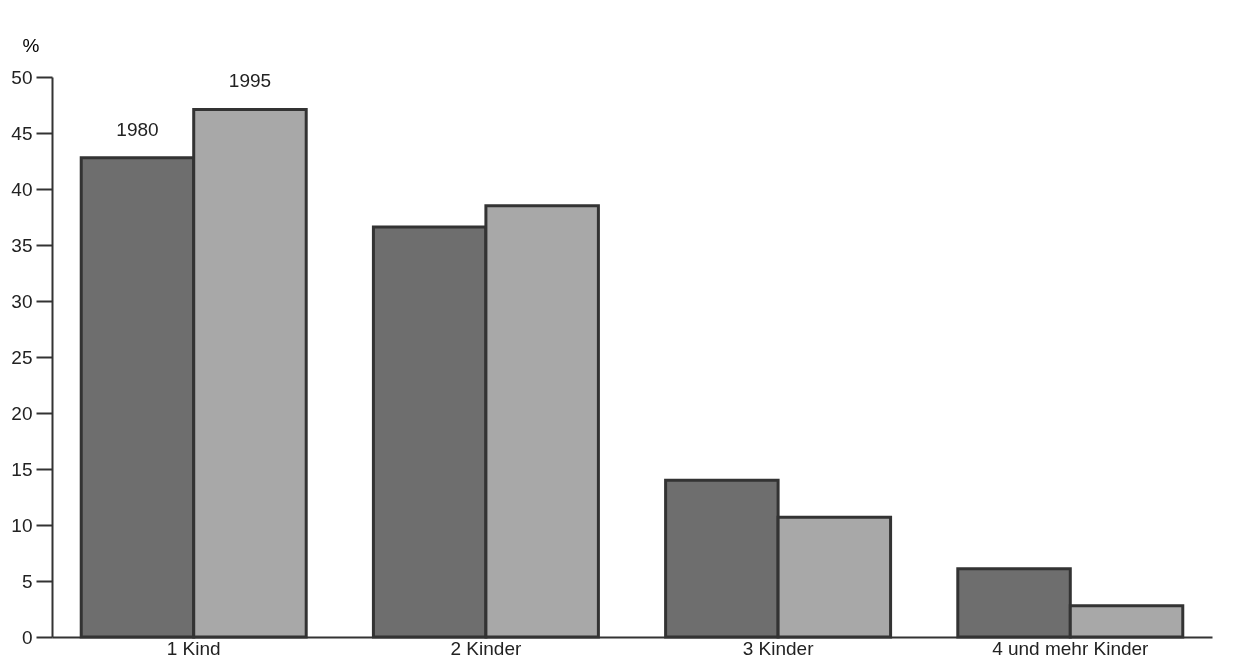 The height and width of the screenshot is (657, 1247). I want to click on y-axis-title: %, so click(31, 45).